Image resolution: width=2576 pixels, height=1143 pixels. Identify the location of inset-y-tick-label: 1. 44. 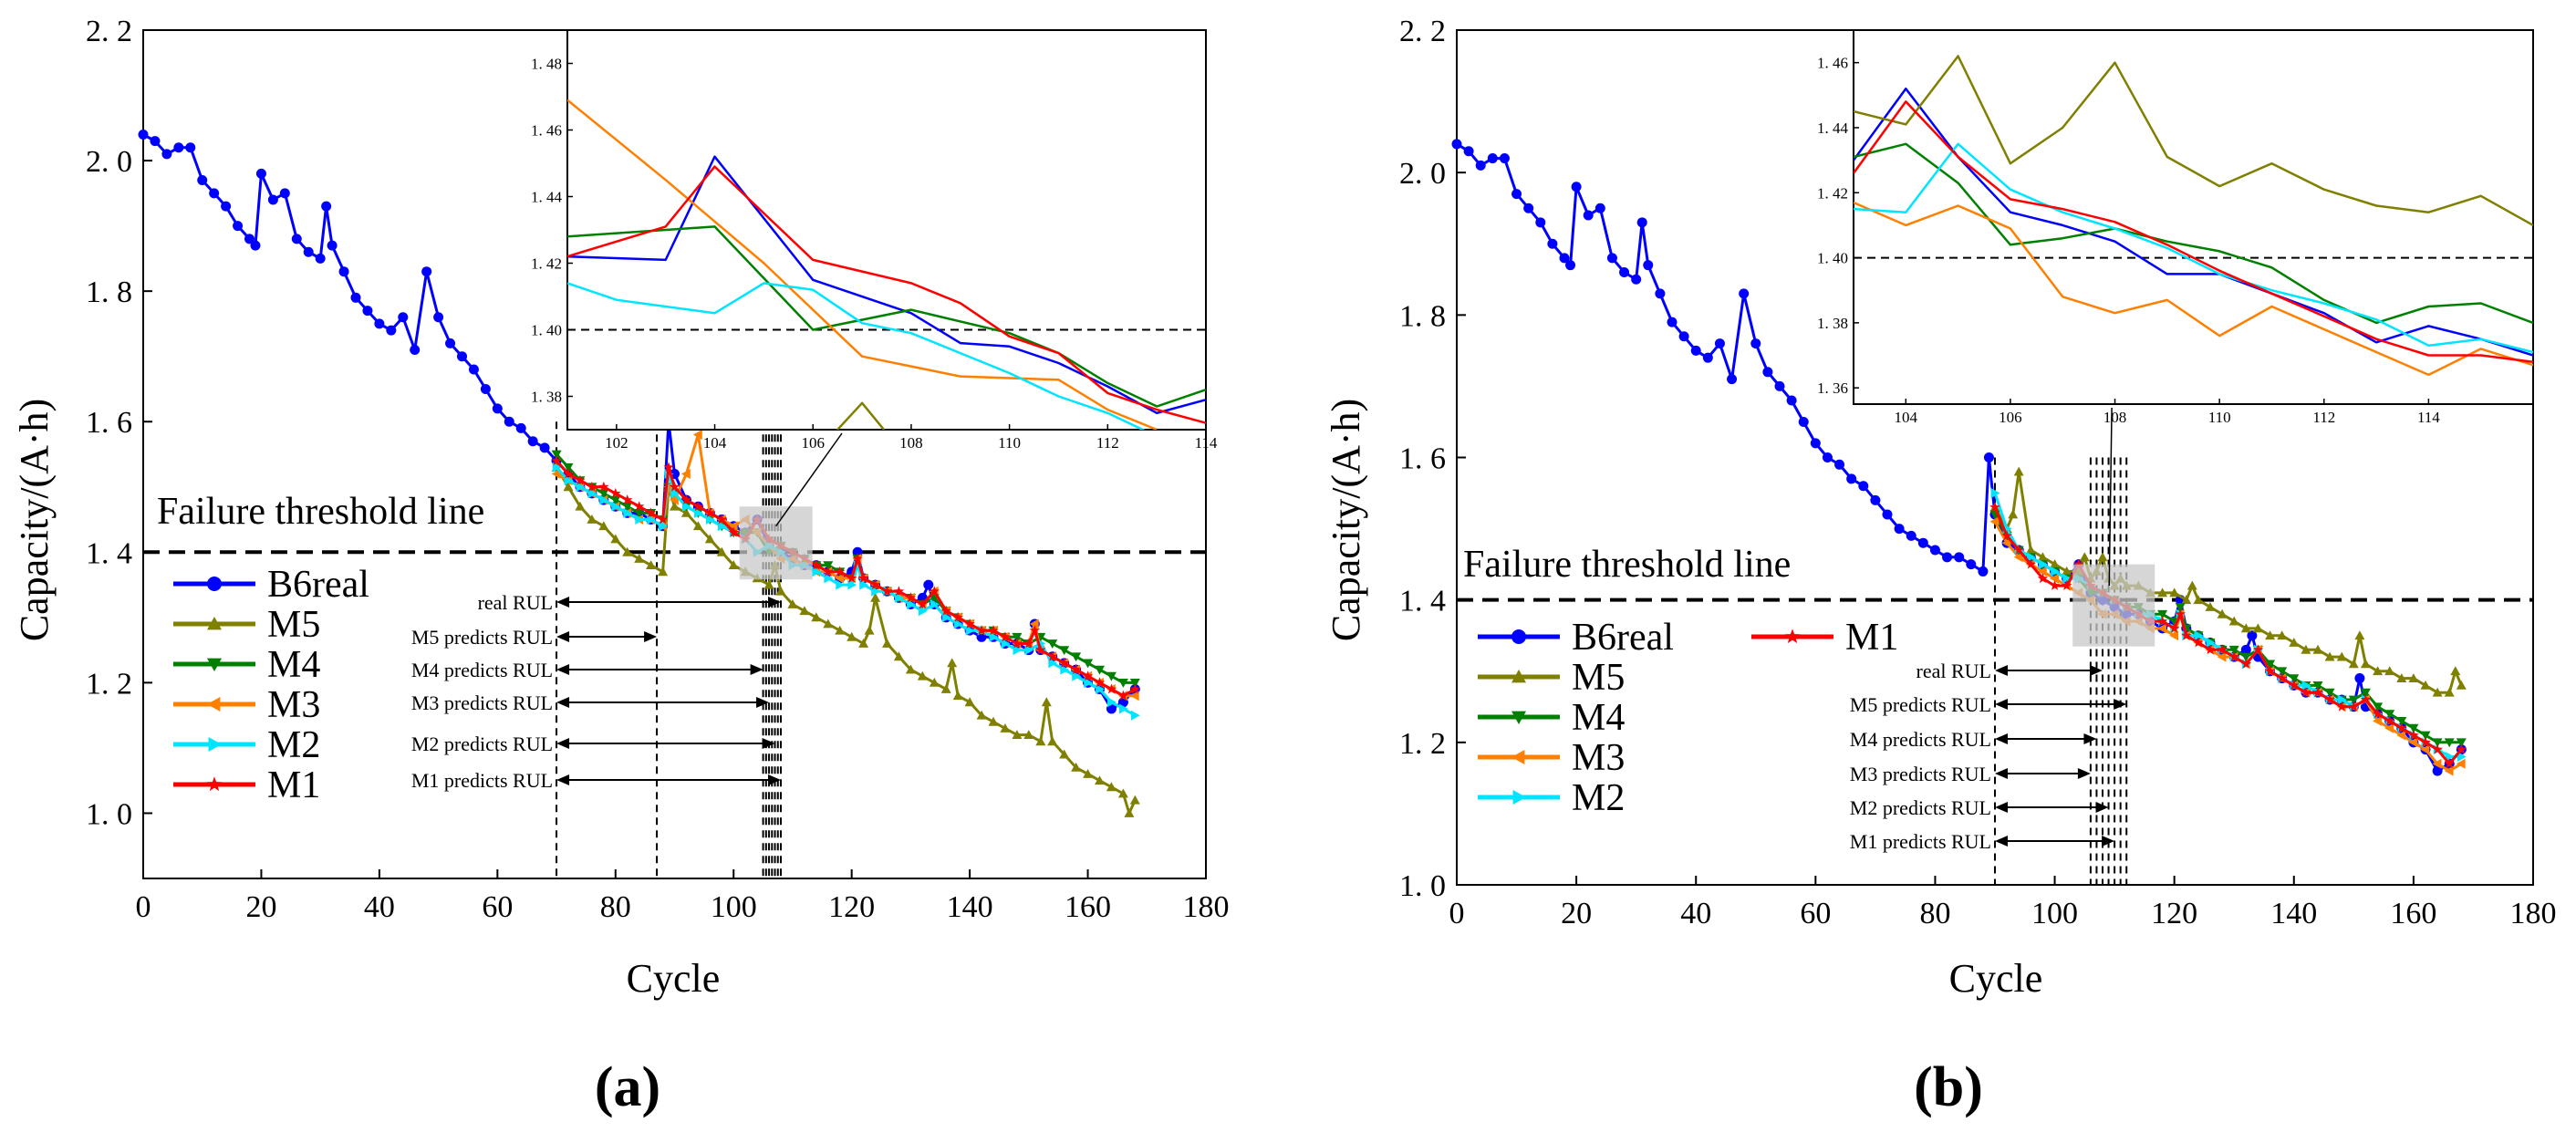
(547, 198).